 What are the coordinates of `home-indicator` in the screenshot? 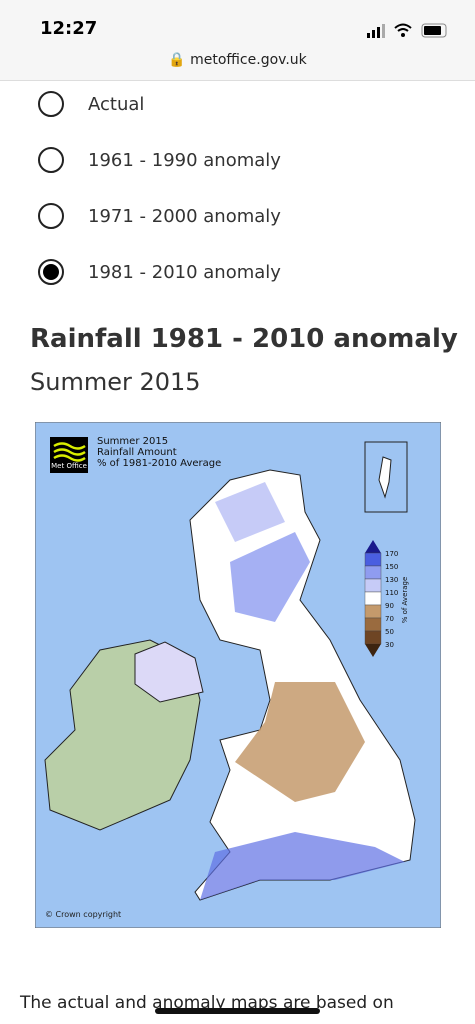 It's located at (237, 1011).